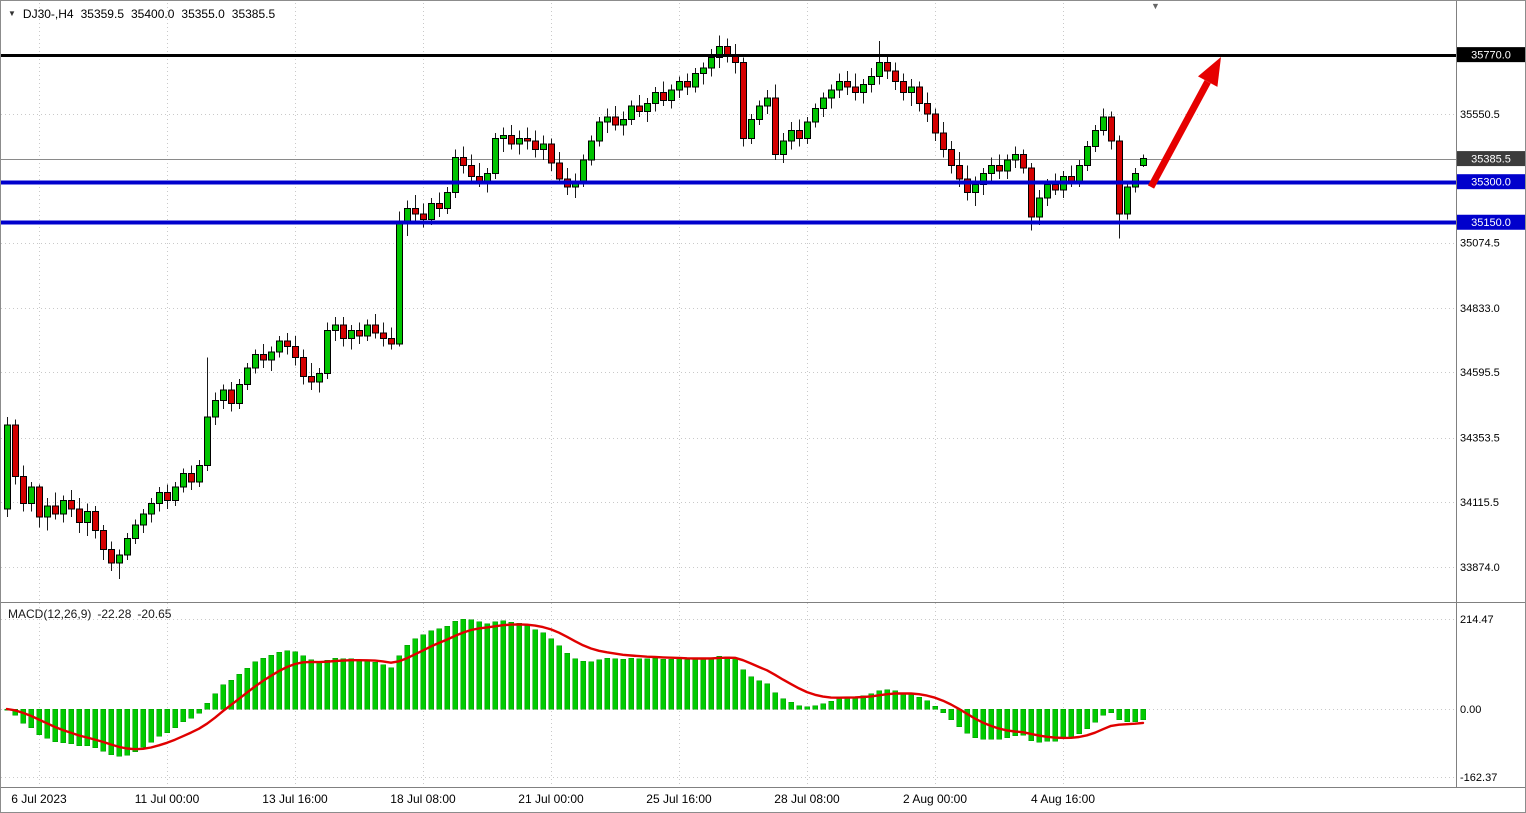  Describe the element at coordinates (1184, 123) in the screenshot. I see `bullish-arrow-annotation` at that location.